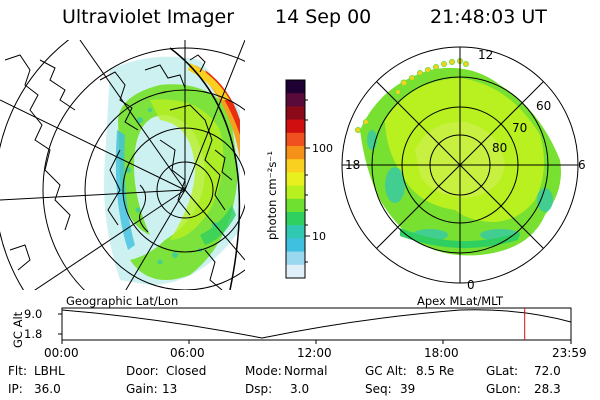  What do you see at coordinates (569, 353) in the screenshot?
I see `timeline-x-2359: 23:59` at bounding box center [569, 353].